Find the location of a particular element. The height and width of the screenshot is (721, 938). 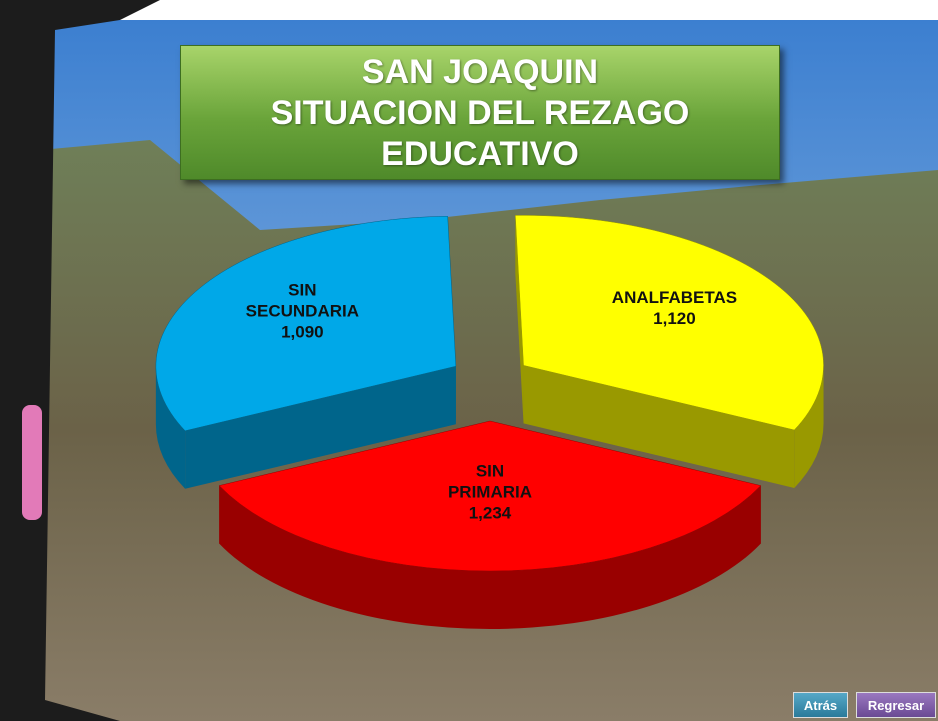

chalk is located at coordinates (32, 462).